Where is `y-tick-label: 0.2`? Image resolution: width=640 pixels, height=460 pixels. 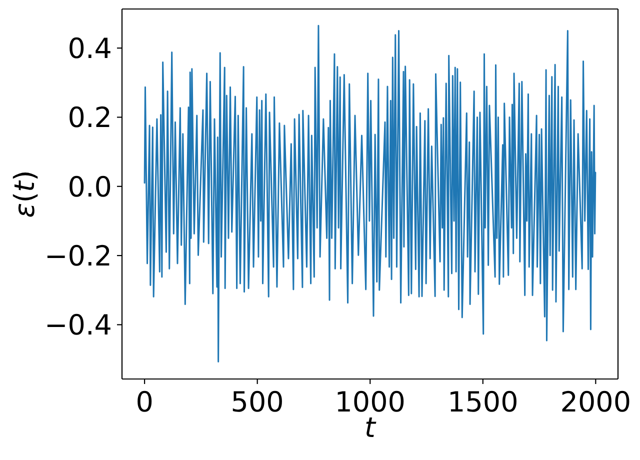 y-tick-label: 0.2 is located at coordinates (90, 117).